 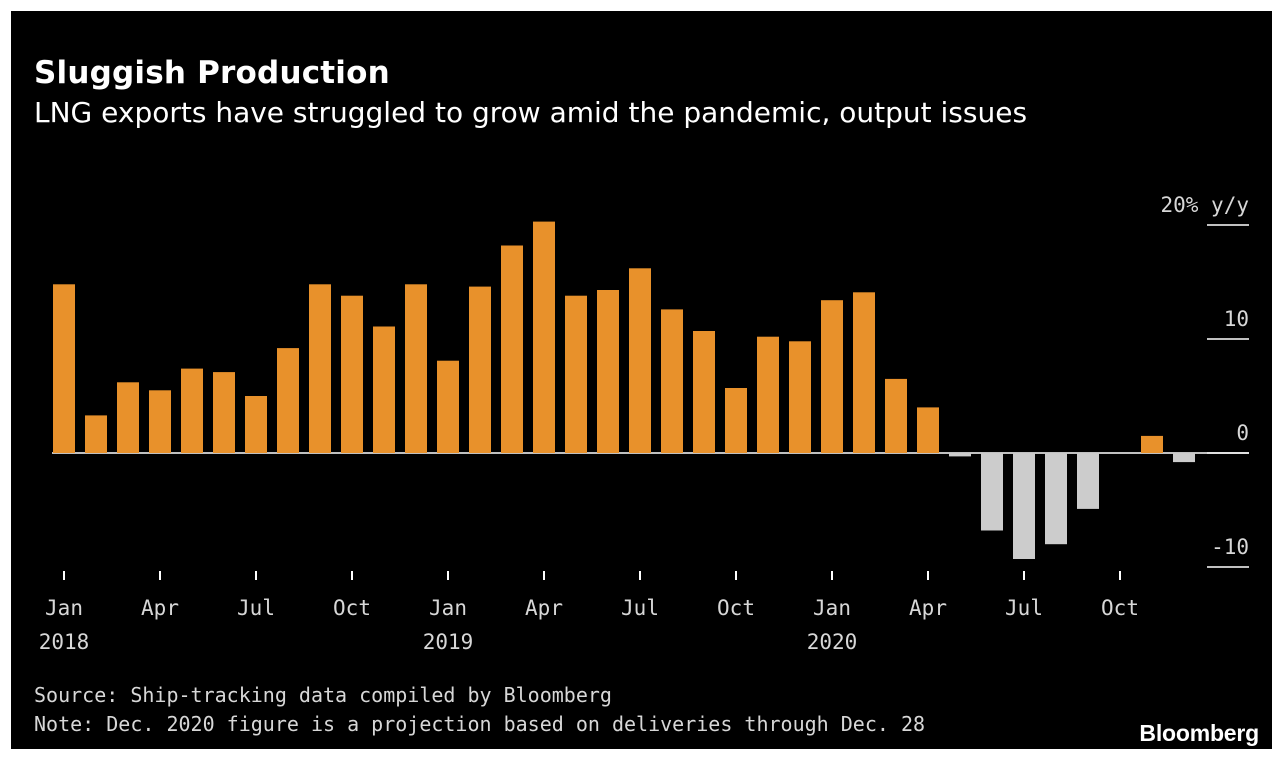 What do you see at coordinates (992, 492) in the screenshot?
I see `bar-jun-2020` at bounding box center [992, 492].